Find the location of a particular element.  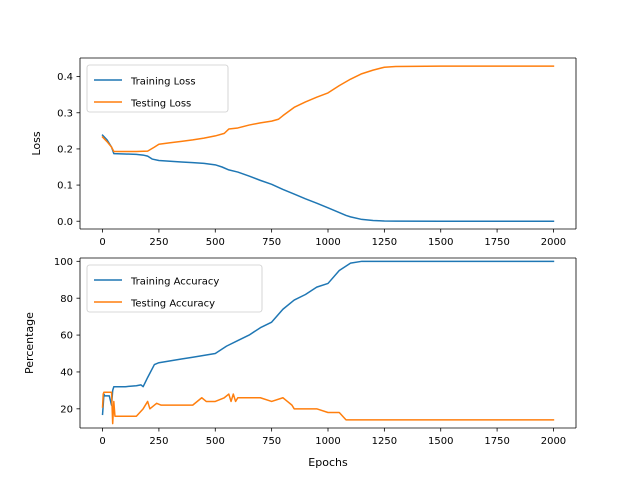

legend: Training Loss Testing Loss is located at coordinates (157, 88).